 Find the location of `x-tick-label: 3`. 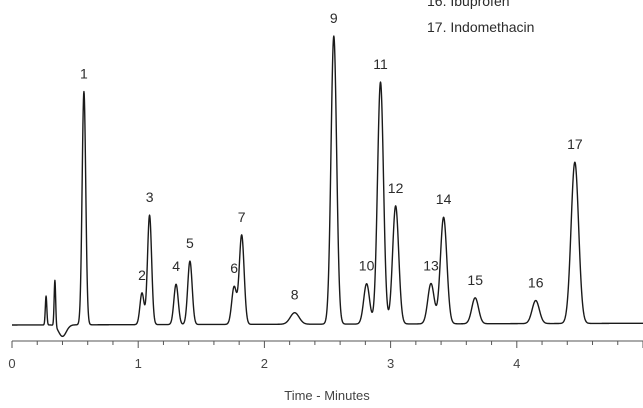

x-tick-label: 3 is located at coordinates (390, 363).